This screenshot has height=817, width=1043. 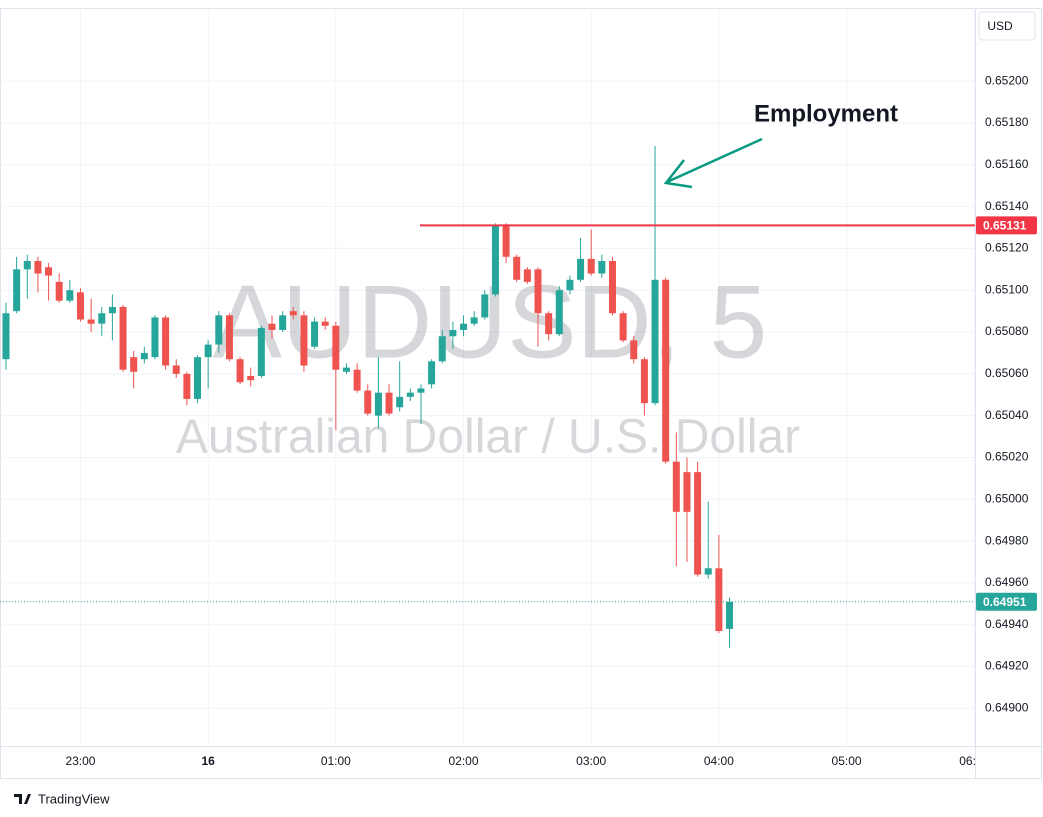 I want to click on y-tick-label: 0.65060, so click(x=1007, y=373).